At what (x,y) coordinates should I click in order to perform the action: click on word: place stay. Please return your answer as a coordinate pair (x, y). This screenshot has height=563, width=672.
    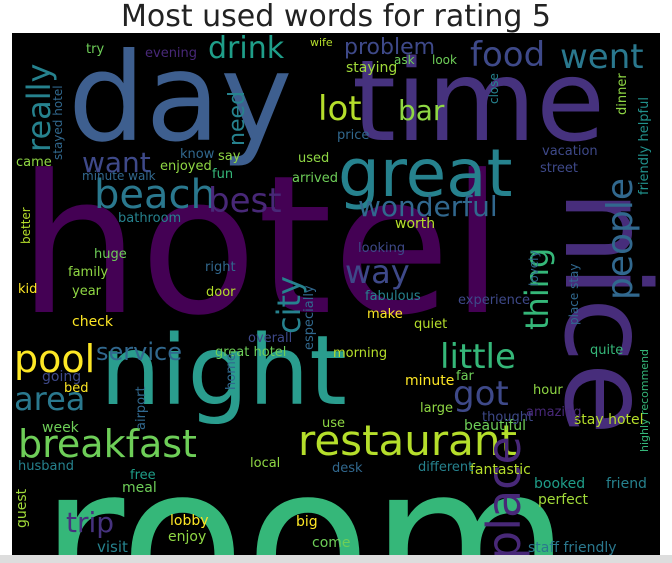
    Looking at the image, I should click on (574, 294).